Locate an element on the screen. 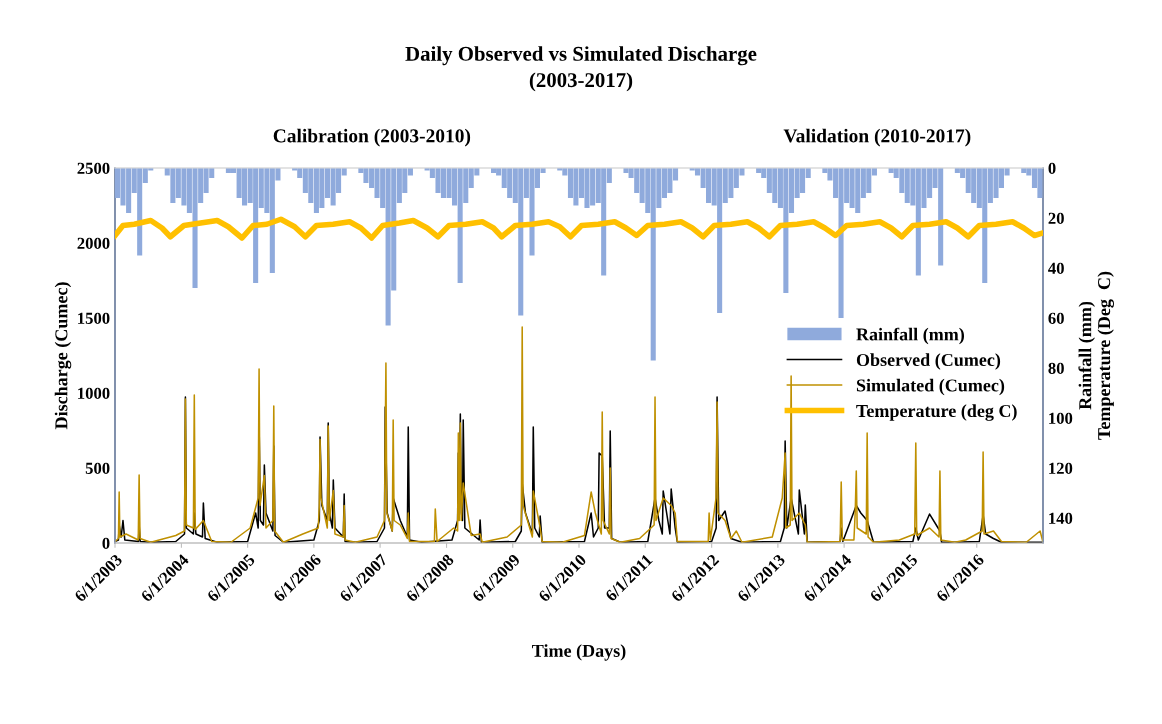 The width and height of the screenshot is (1162, 724). y2-tick-label: 60 is located at coordinates (1056, 318).